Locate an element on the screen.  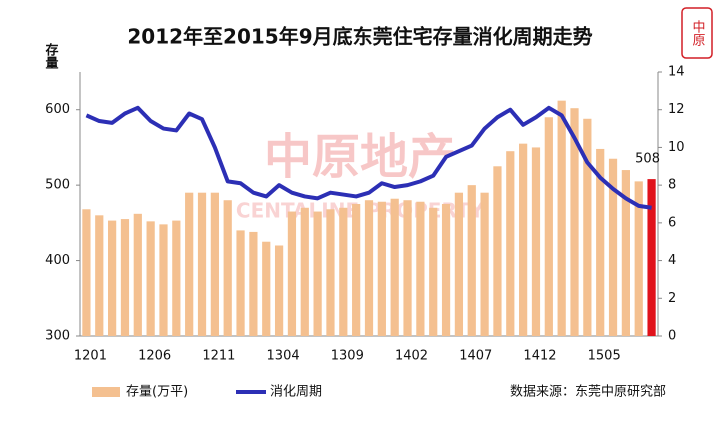
watermark: 中原地产 is located at coordinates (360, 157).